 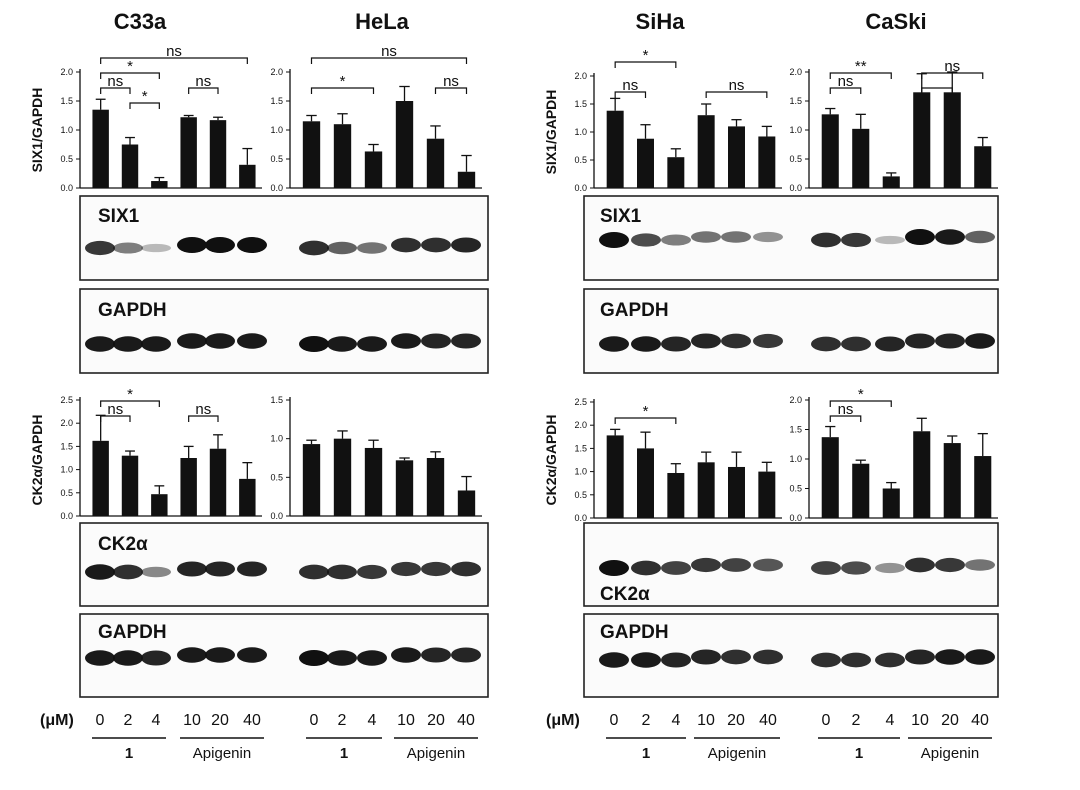 I want to click on y-tick-label: 2.0, so click(x=66, y=72).